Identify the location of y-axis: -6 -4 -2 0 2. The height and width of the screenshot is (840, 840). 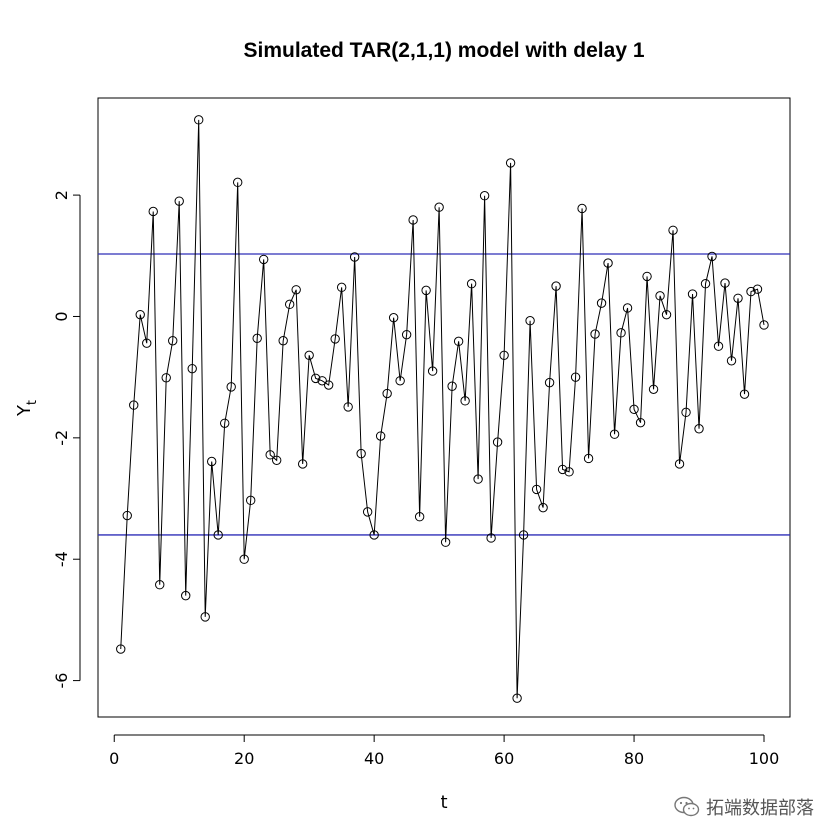
(66, 439).